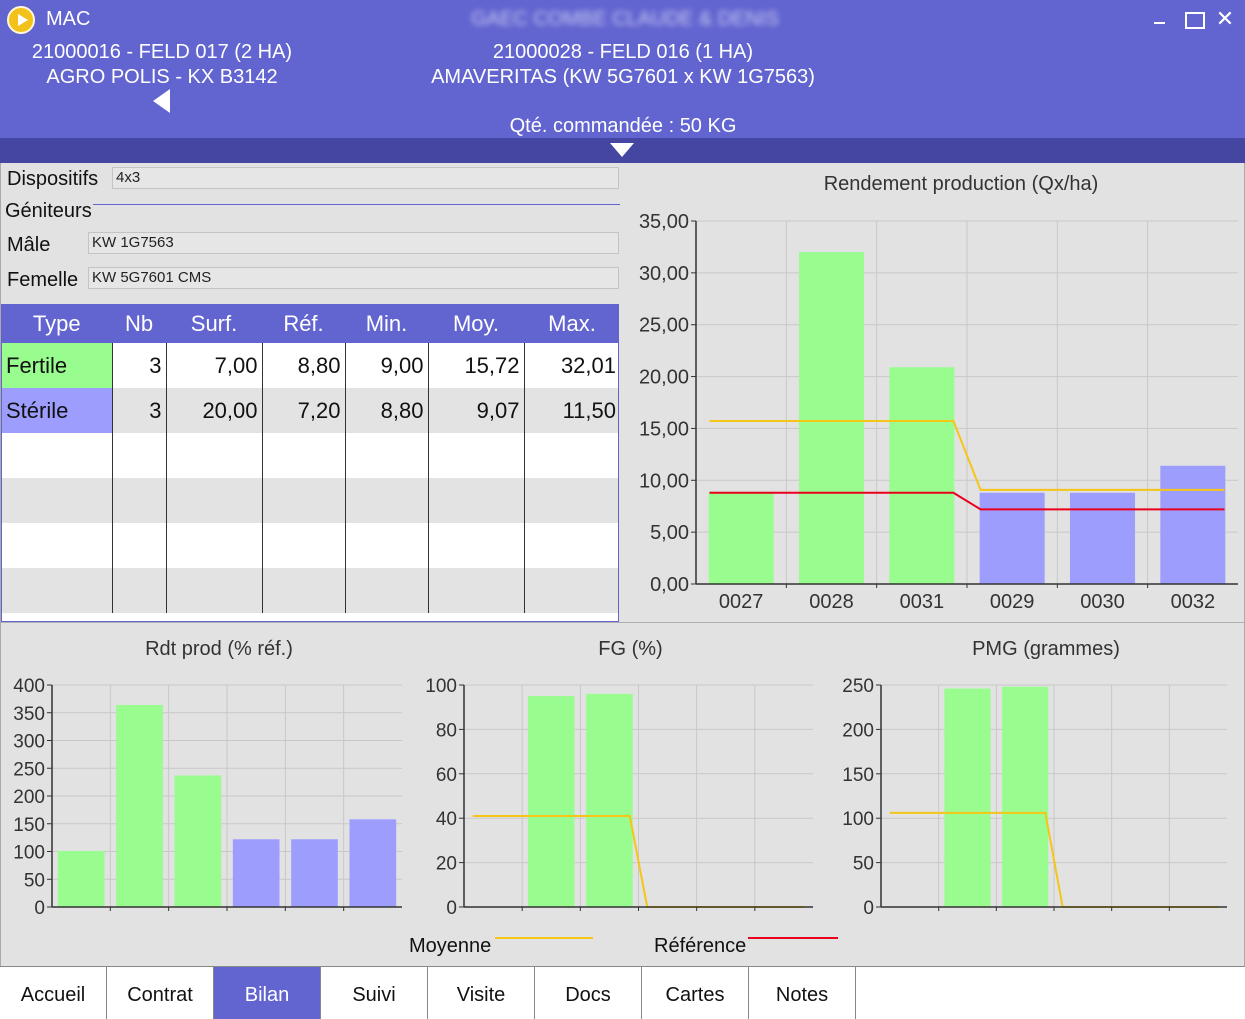 The width and height of the screenshot is (1245, 1019). Describe the element at coordinates (160, 993) in the screenshot. I see `tab-contrat: Contrat` at that location.